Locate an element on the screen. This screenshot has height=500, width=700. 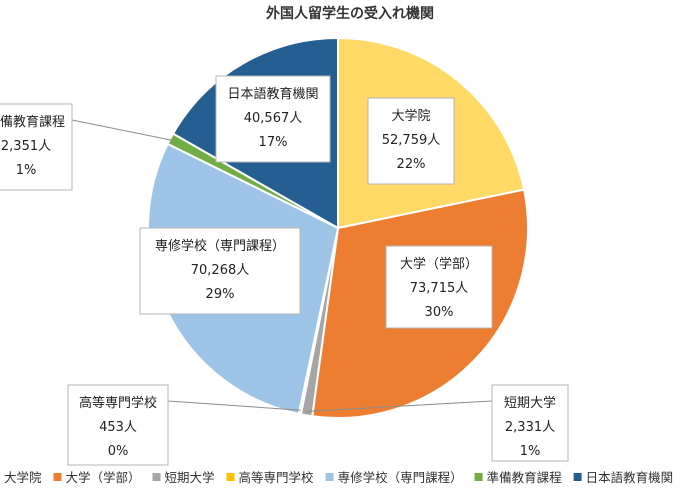
data-label-percent: 17% is located at coordinates (273, 142).